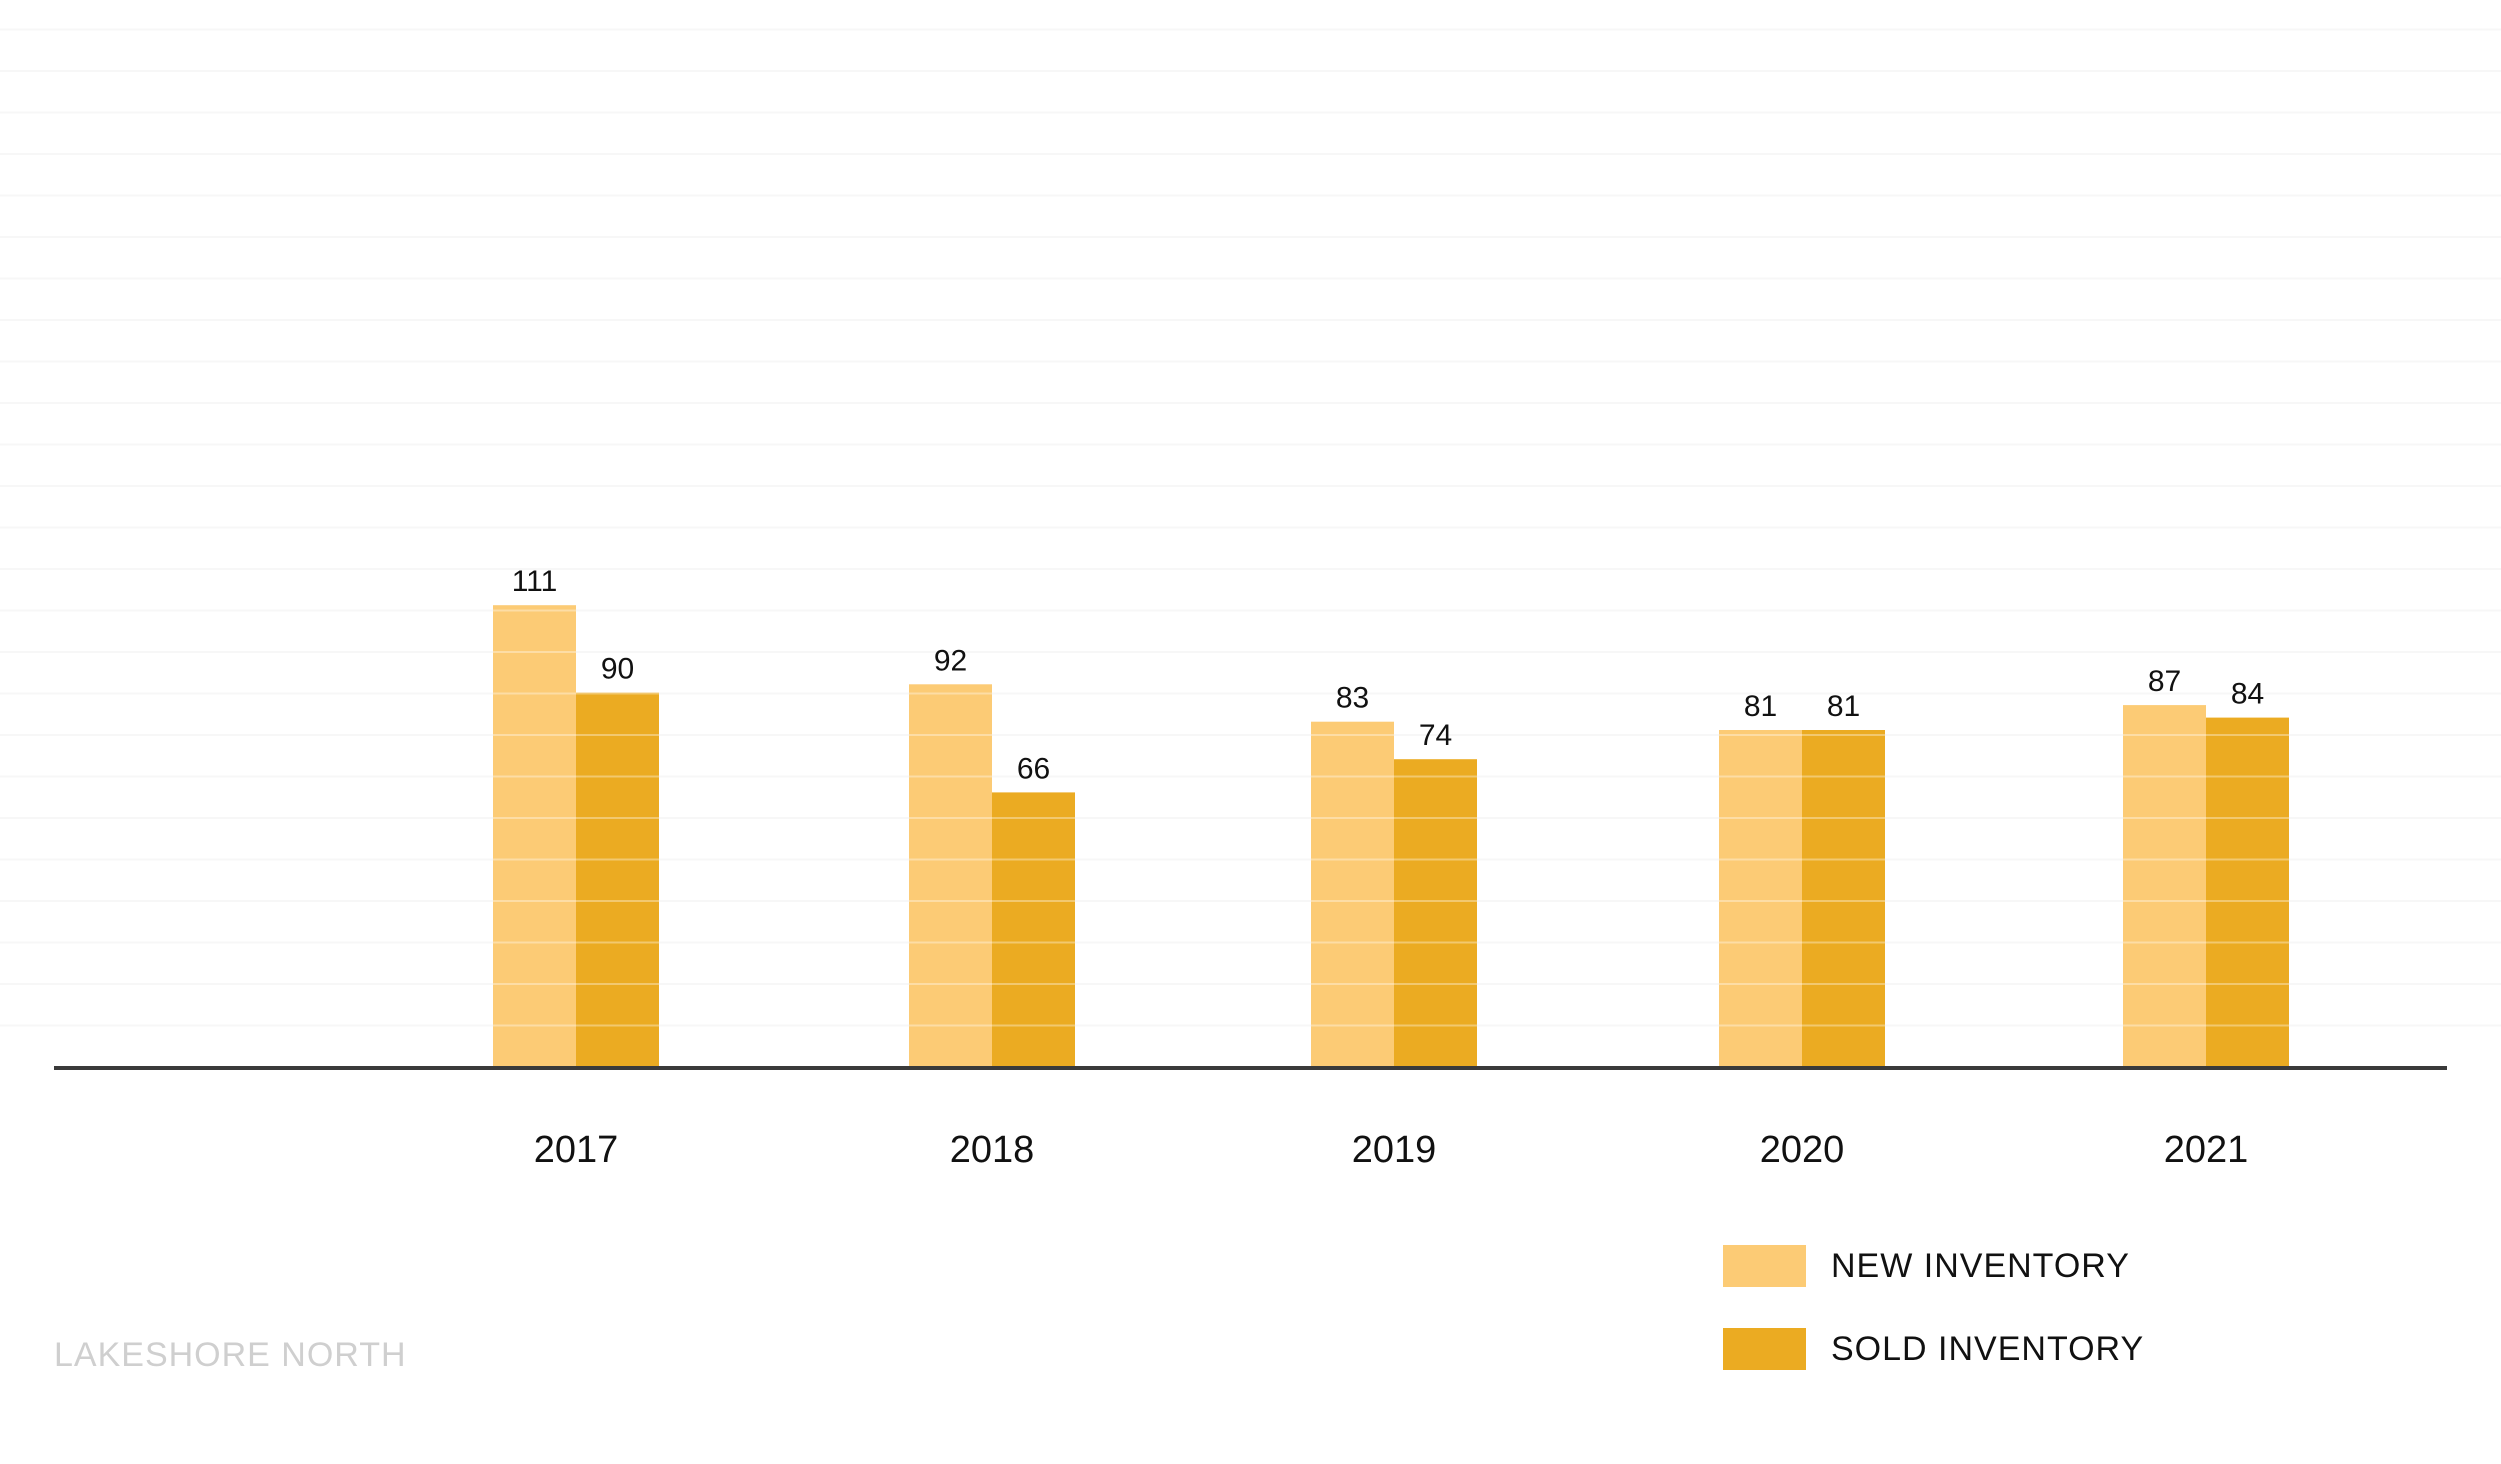 Image resolution: width=2501 pixels, height=1464 pixels. I want to click on data-label-new-inventory-2018: 92, so click(950, 660).